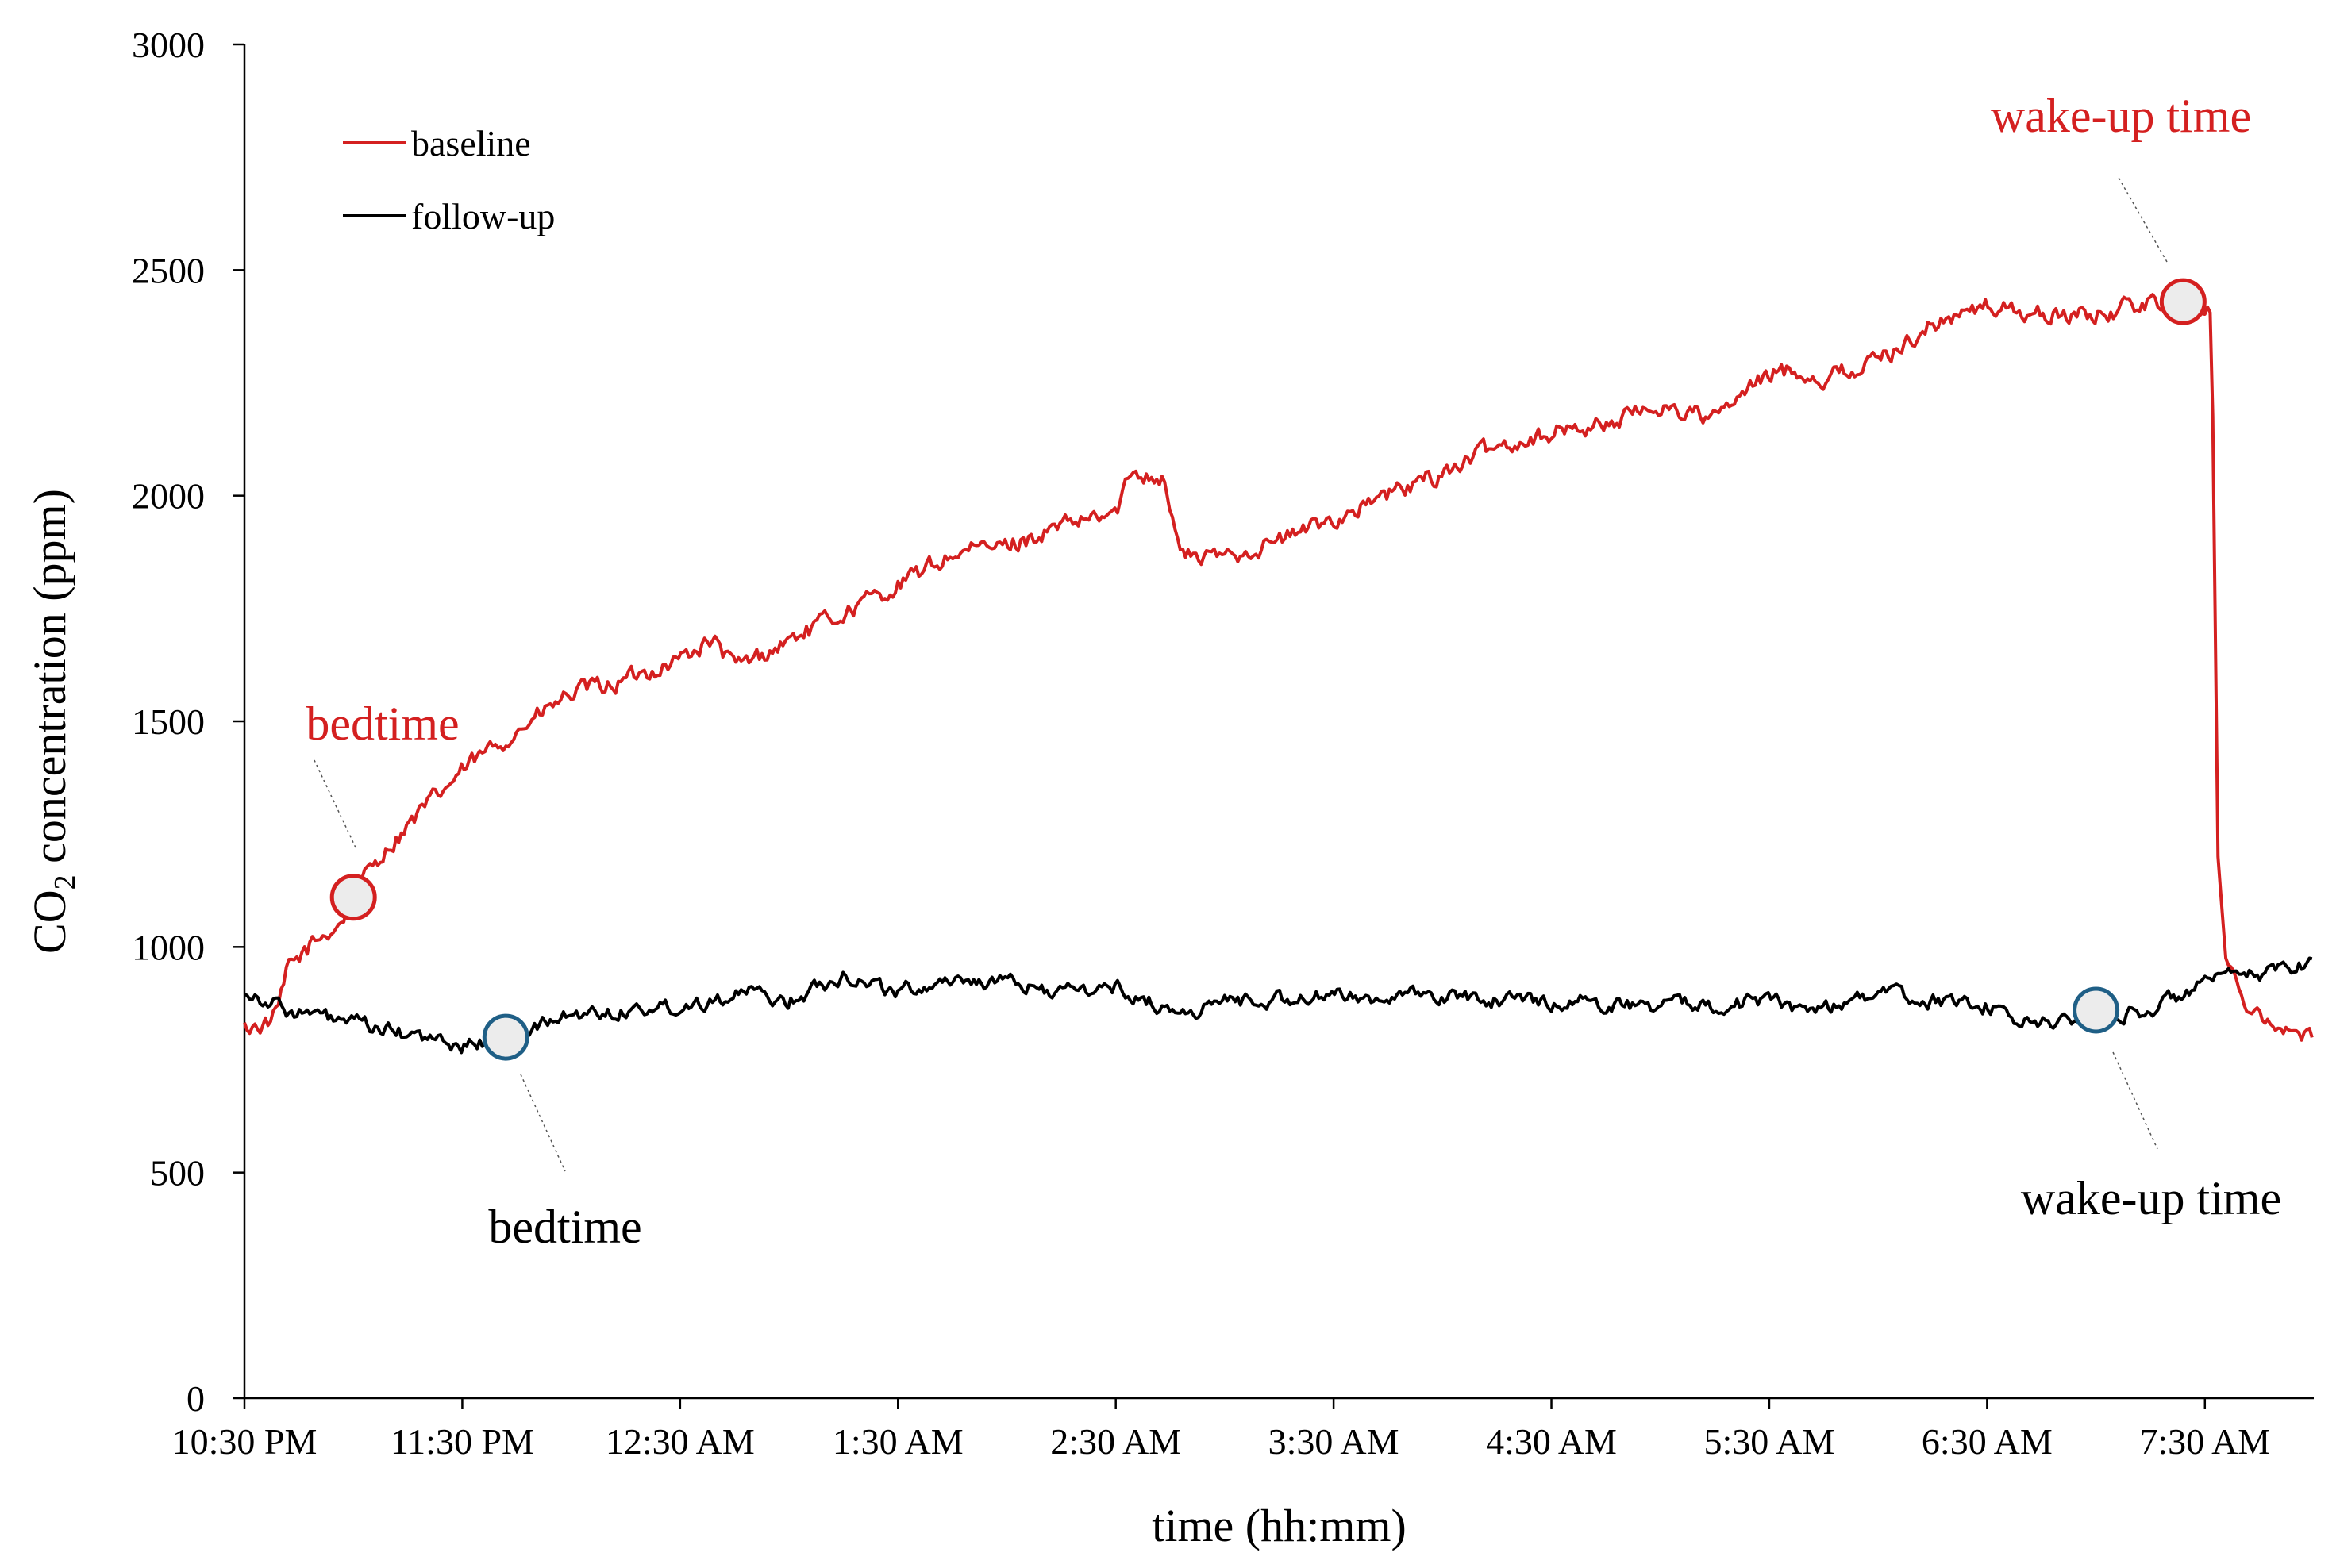 The image size is (2340, 1568). Describe the element at coordinates (2096, 1010) in the screenshot. I see `annotation-marker-followup_wakeup` at that location.